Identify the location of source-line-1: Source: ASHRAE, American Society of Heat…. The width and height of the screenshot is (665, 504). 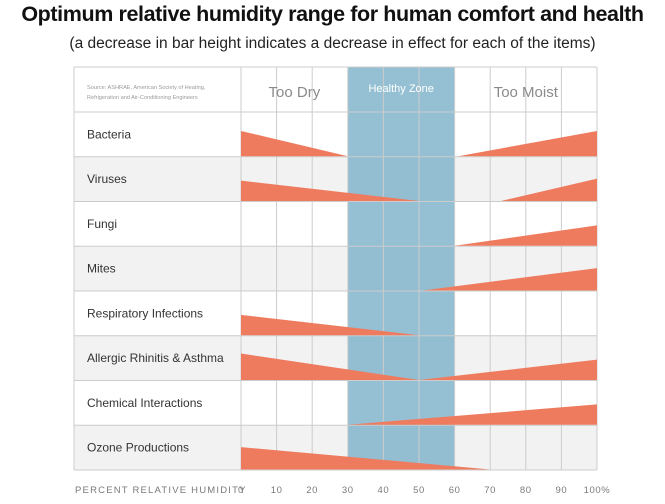
(146, 88).